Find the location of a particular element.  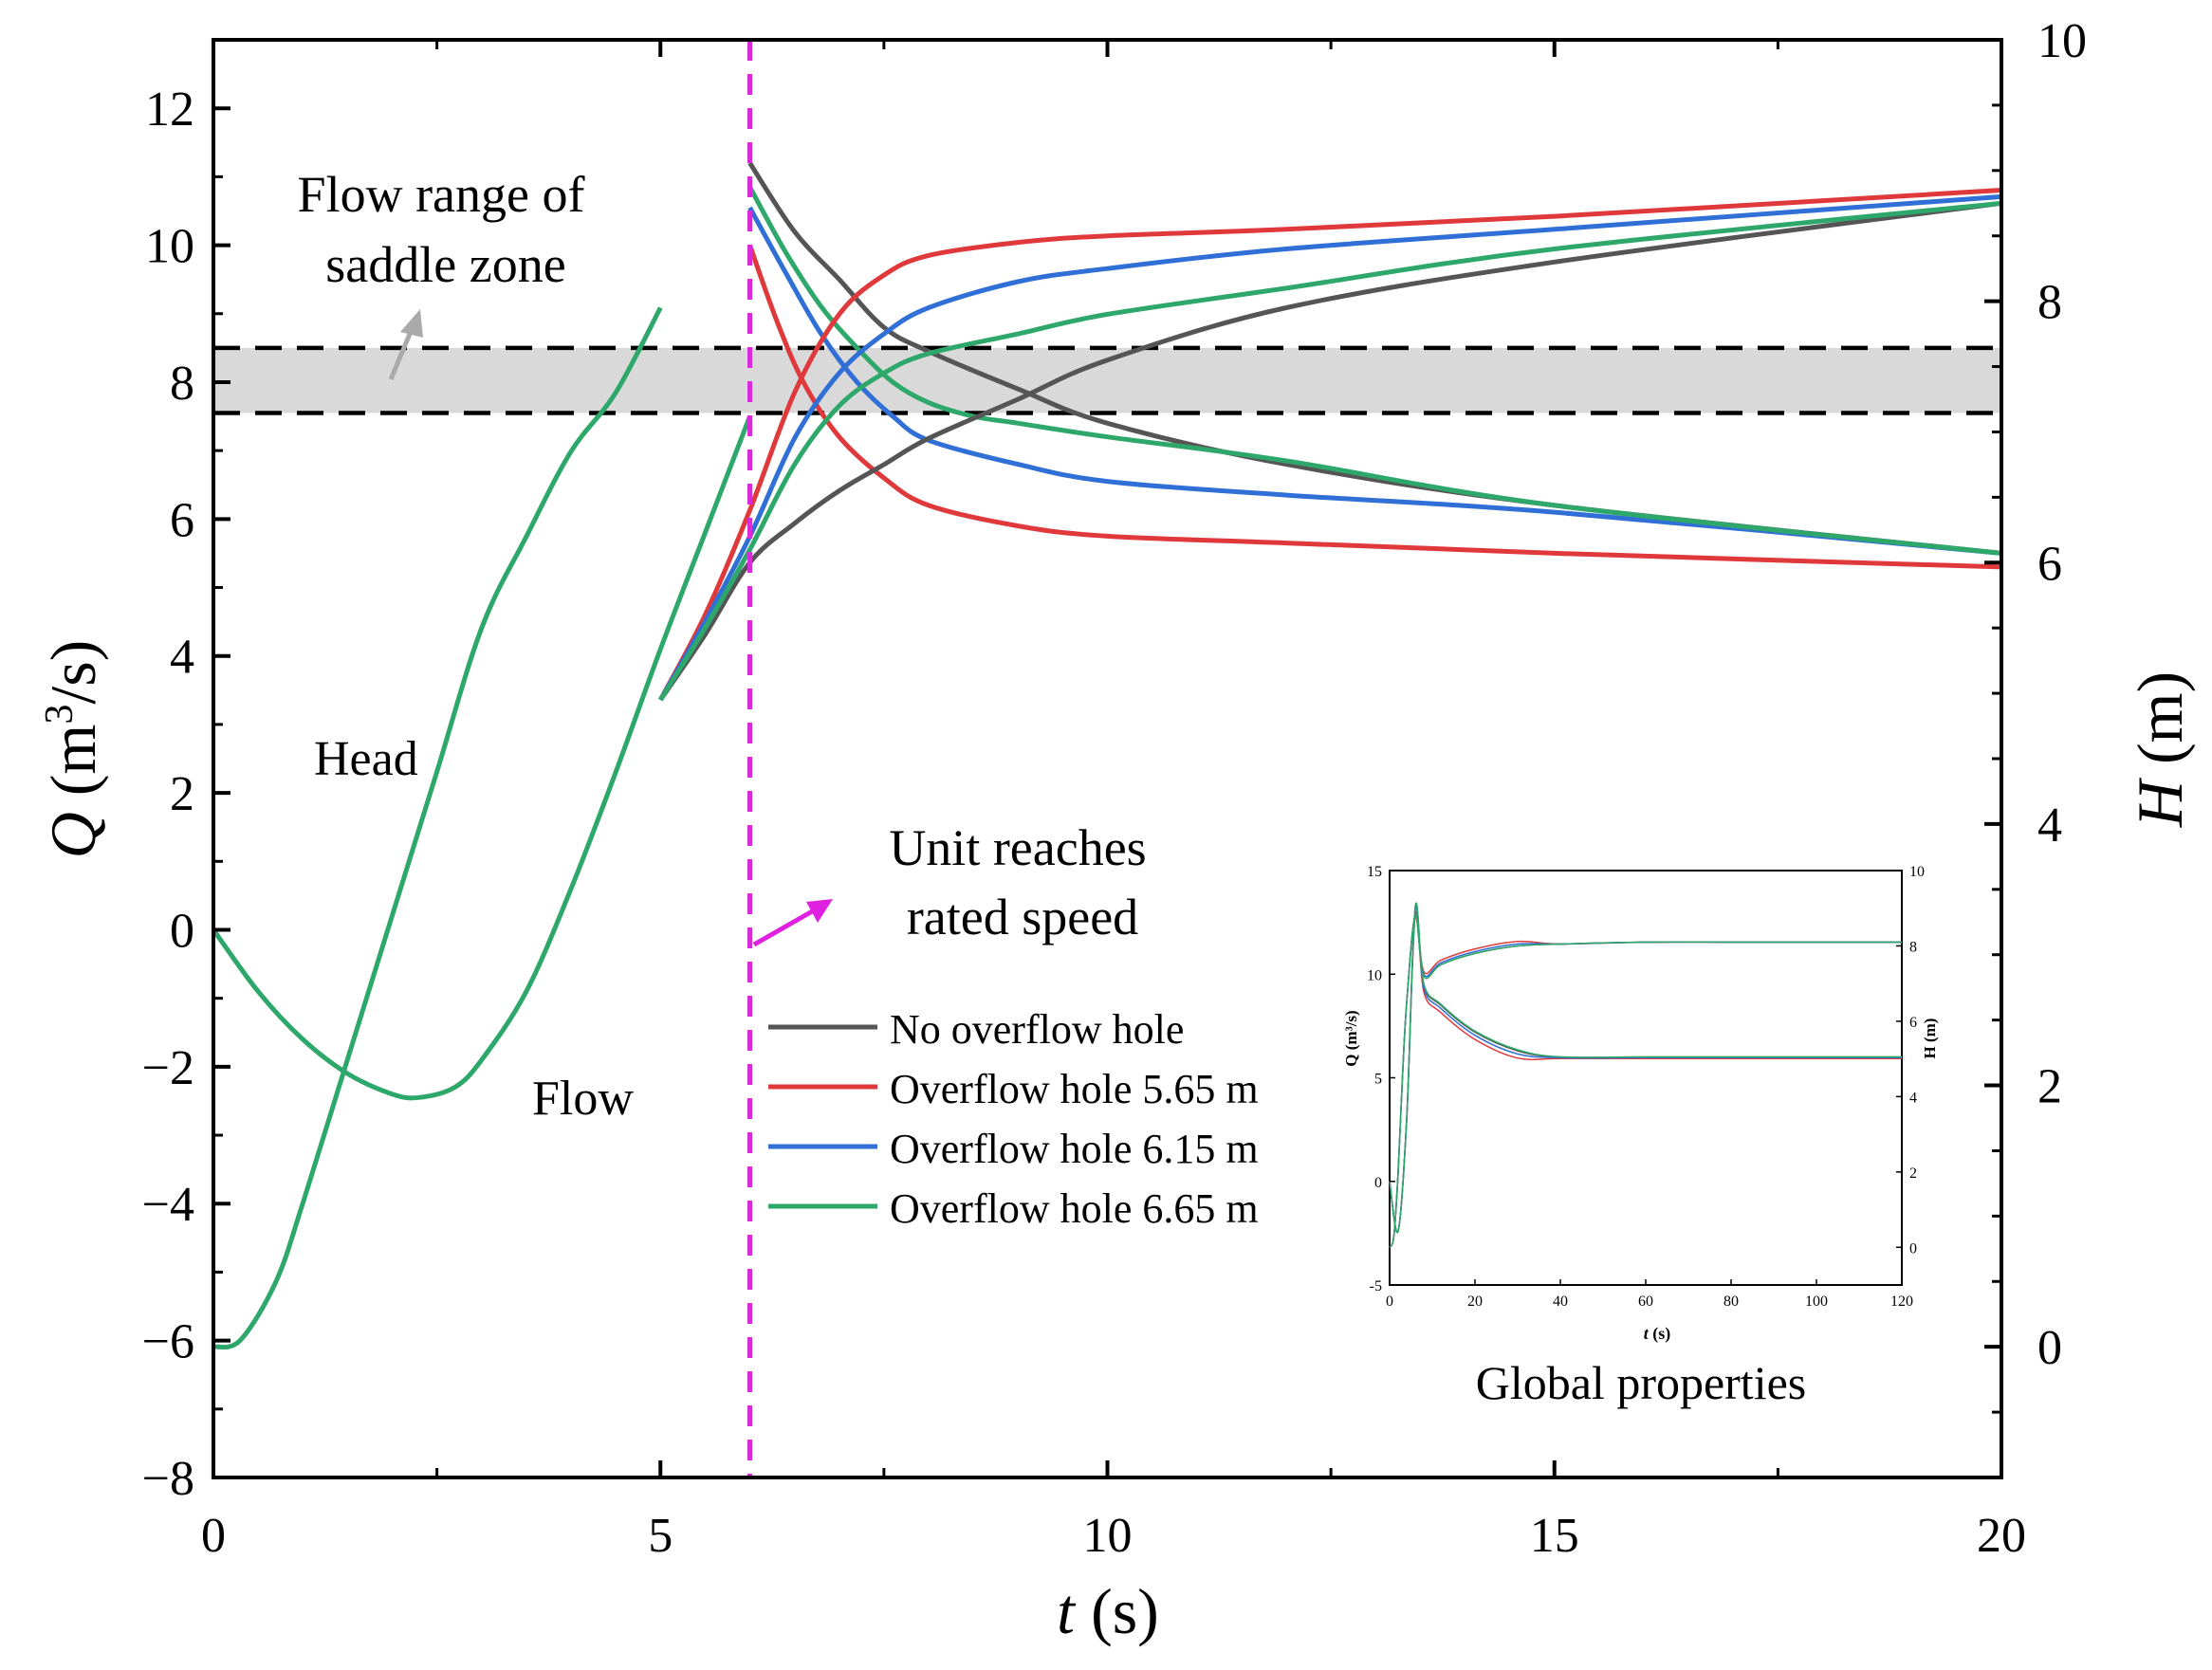

inset-x-tick-label: 80 is located at coordinates (1731, 1302).